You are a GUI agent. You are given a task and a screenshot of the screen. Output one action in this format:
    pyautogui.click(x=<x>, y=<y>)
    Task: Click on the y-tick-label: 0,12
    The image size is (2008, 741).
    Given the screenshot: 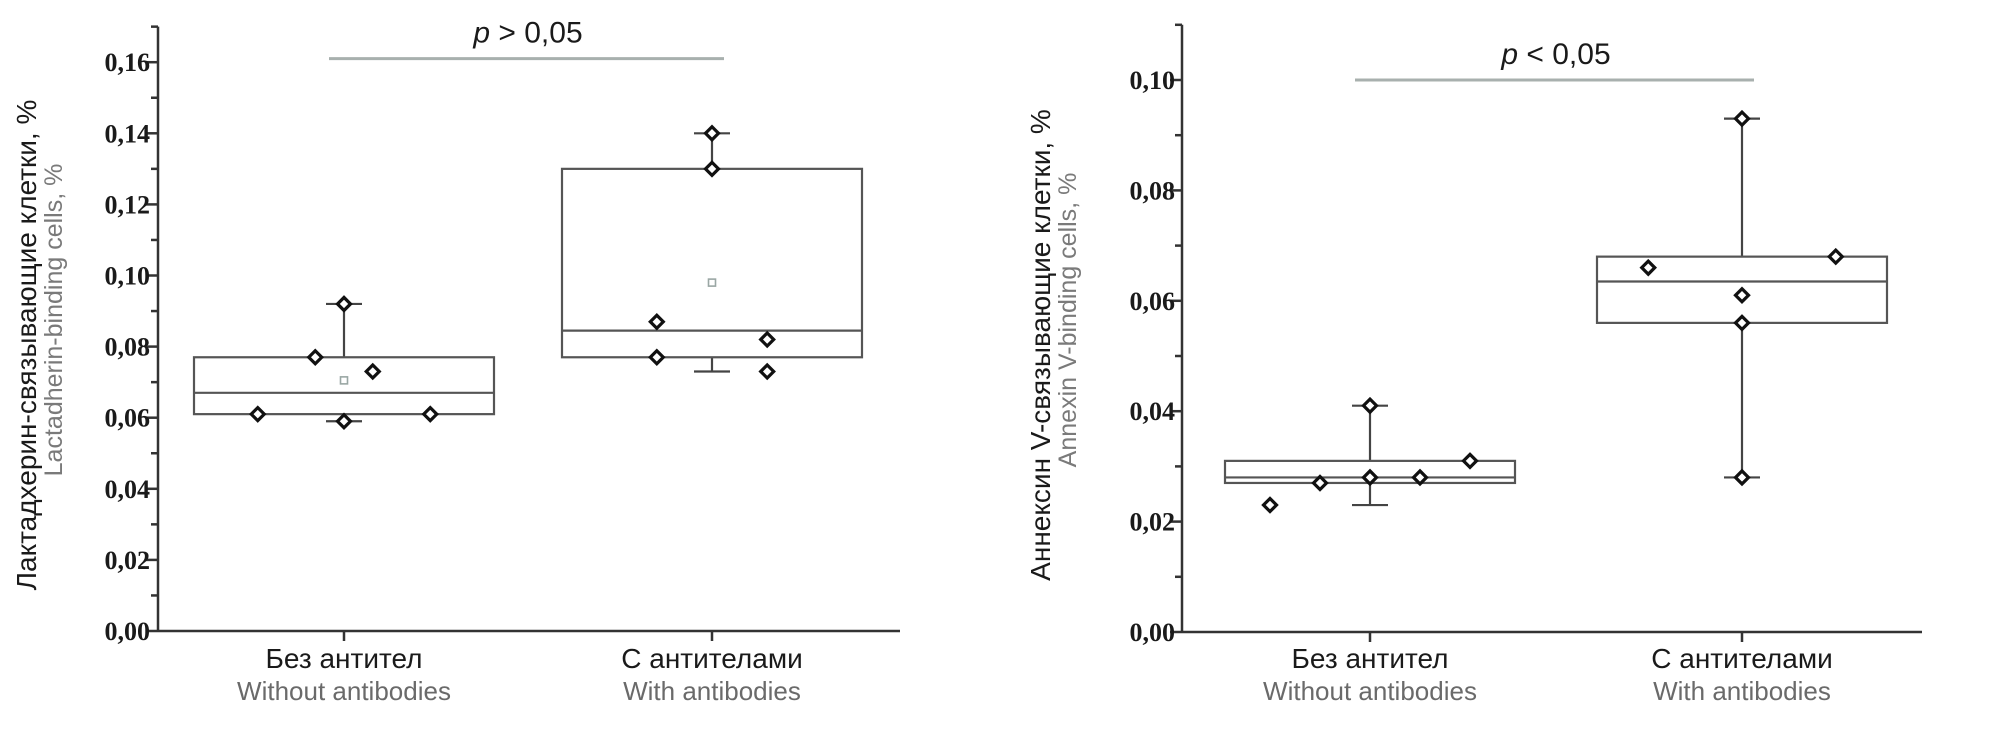 What is the action you would take?
    pyautogui.click(x=128, y=204)
    